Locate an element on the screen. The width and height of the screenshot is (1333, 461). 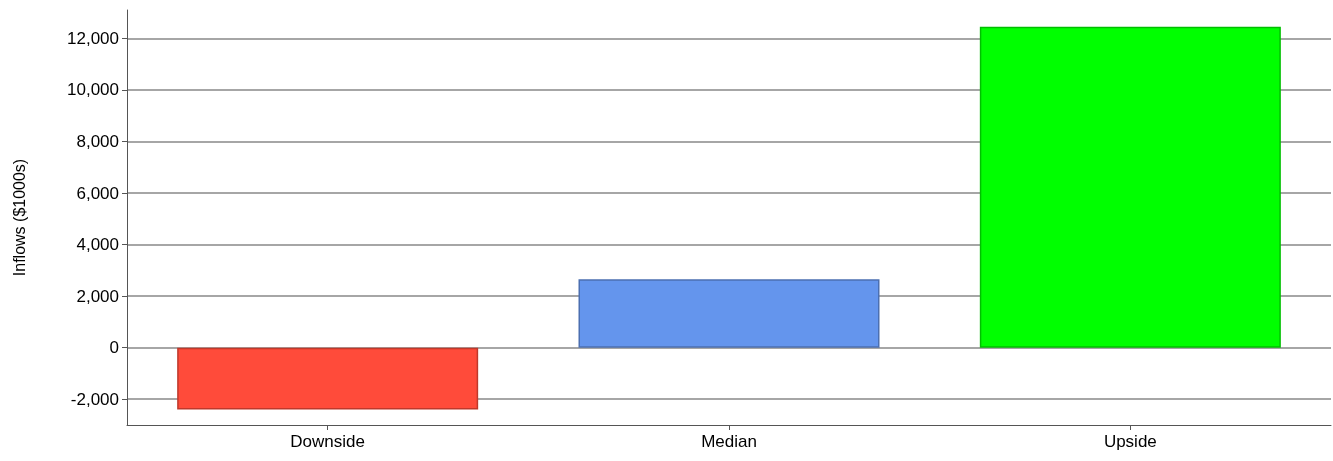
y-axis-title: Inflows ($1000s) is located at coordinates (19, 217).